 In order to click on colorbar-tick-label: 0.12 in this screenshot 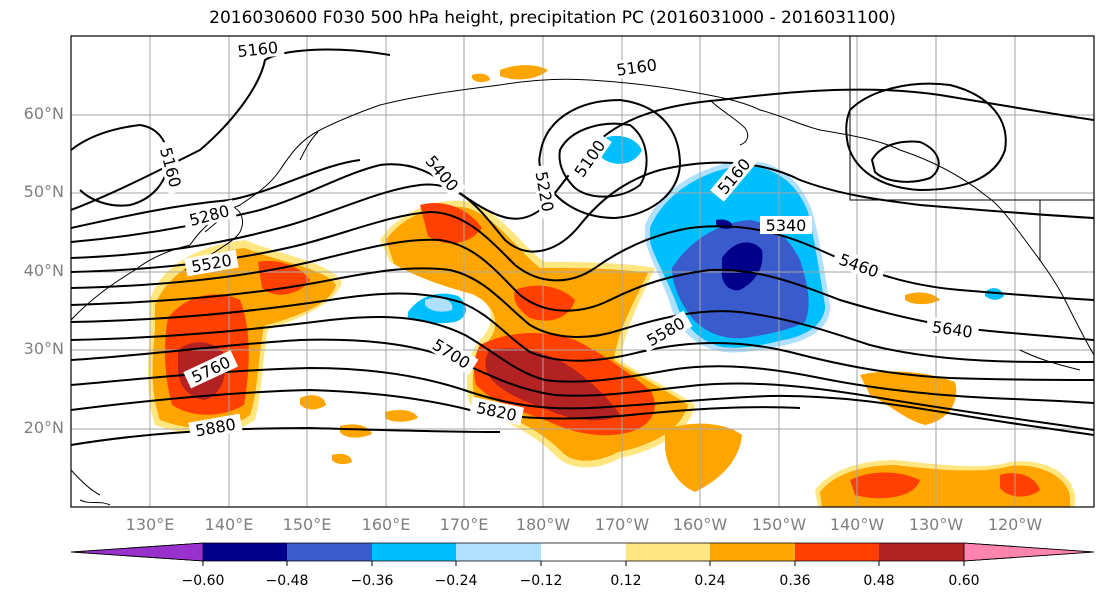, I will do `click(626, 581)`.